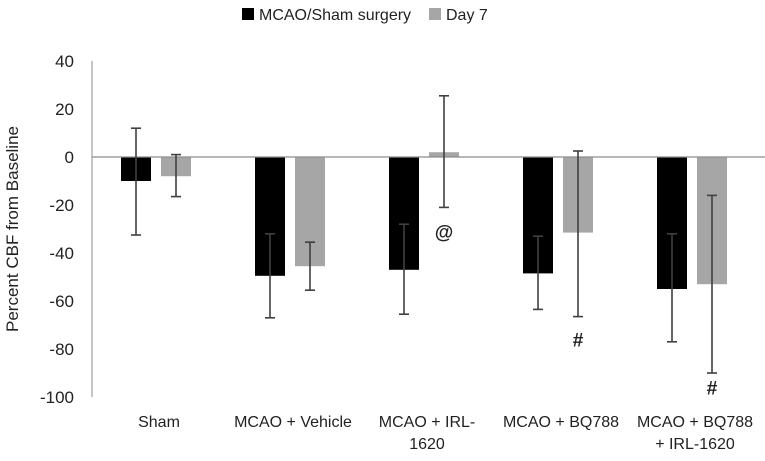 The height and width of the screenshot is (461, 765). What do you see at coordinates (61, 205) in the screenshot?
I see `y-tick-label: -20` at bounding box center [61, 205].